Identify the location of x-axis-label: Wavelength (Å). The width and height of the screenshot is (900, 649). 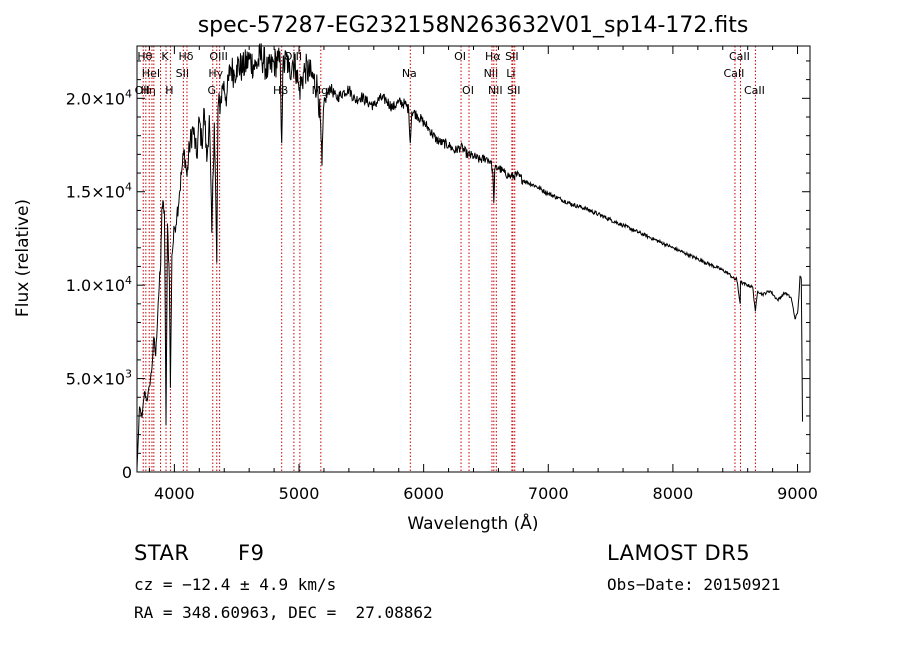
(472, 523).